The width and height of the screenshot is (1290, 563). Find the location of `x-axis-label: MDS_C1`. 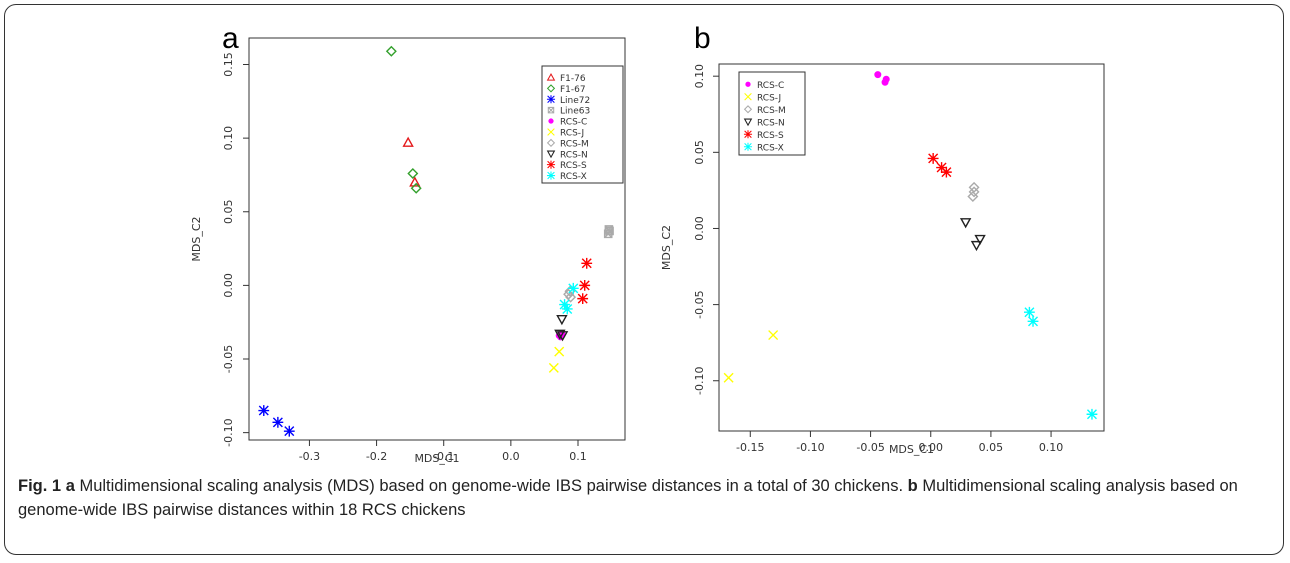

x-axis-label: MDS_C1 is located at coordinates (436, 458).